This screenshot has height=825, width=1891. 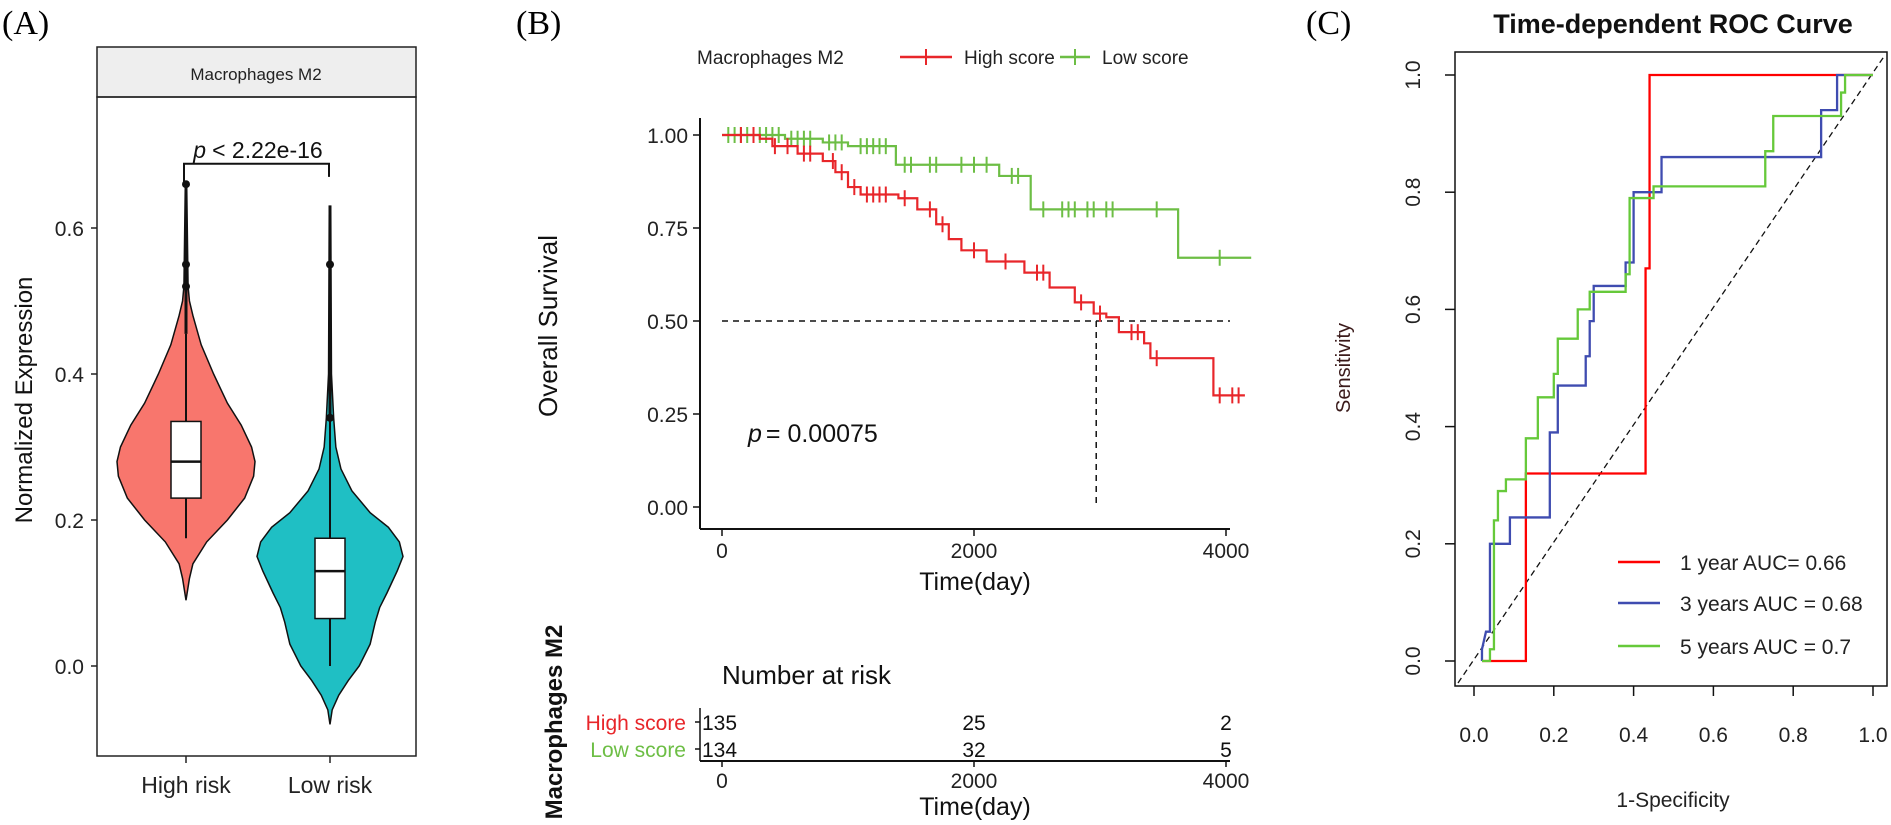 What do you see at coordinates (1771, 604) in the screenshot?
I see `legend-label: 3 years AUC = 0.68` at bounding box center [1771, 604].